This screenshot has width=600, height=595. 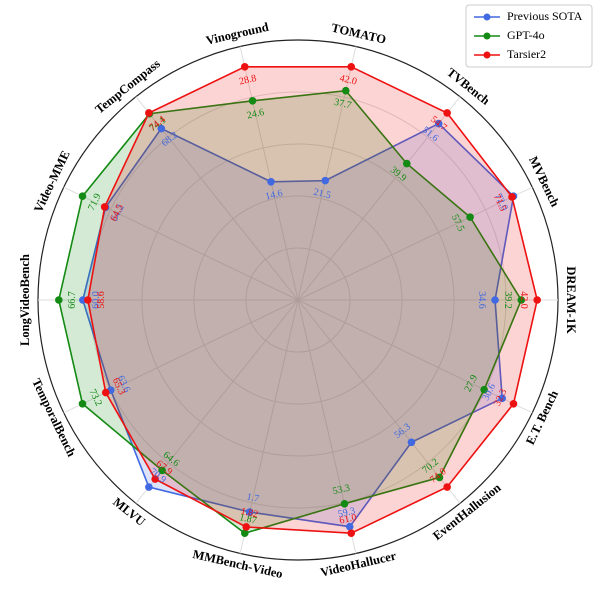 I want to click on legend-label: Previous SOTA, so click(x=545, y=16).